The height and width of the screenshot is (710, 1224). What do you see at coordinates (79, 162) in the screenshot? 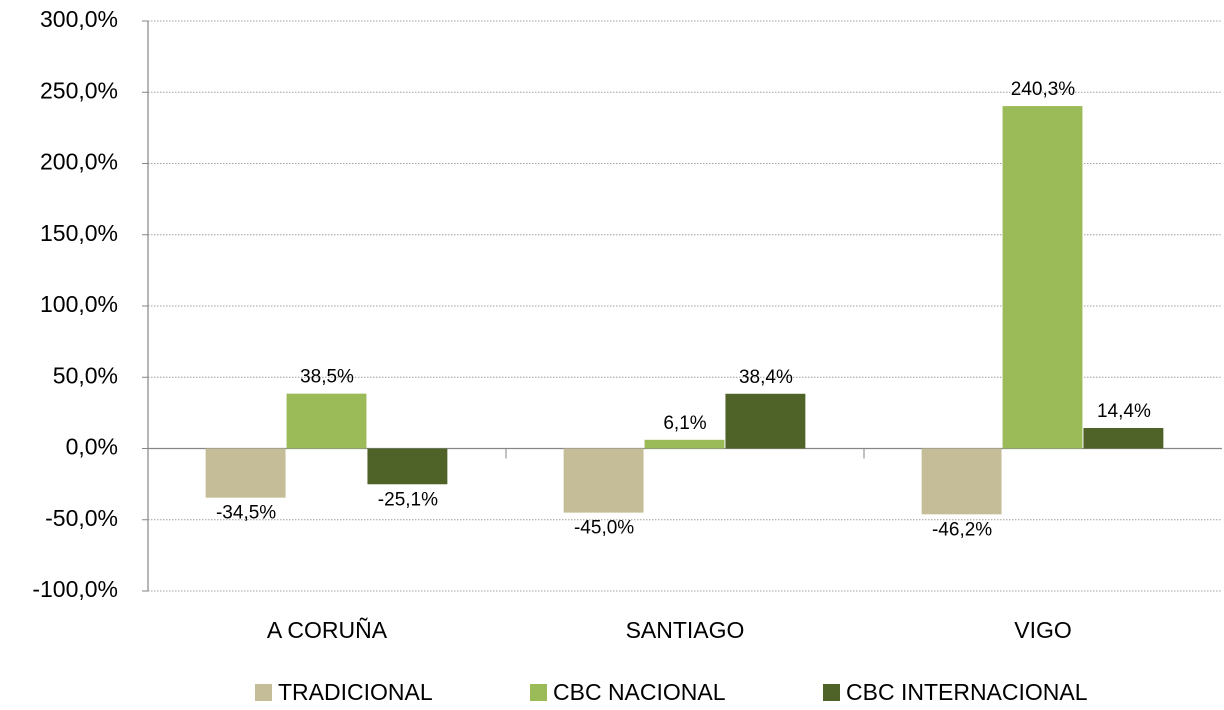
I see `y-tick-label: 200,0%` at bounding box center [79, 162].